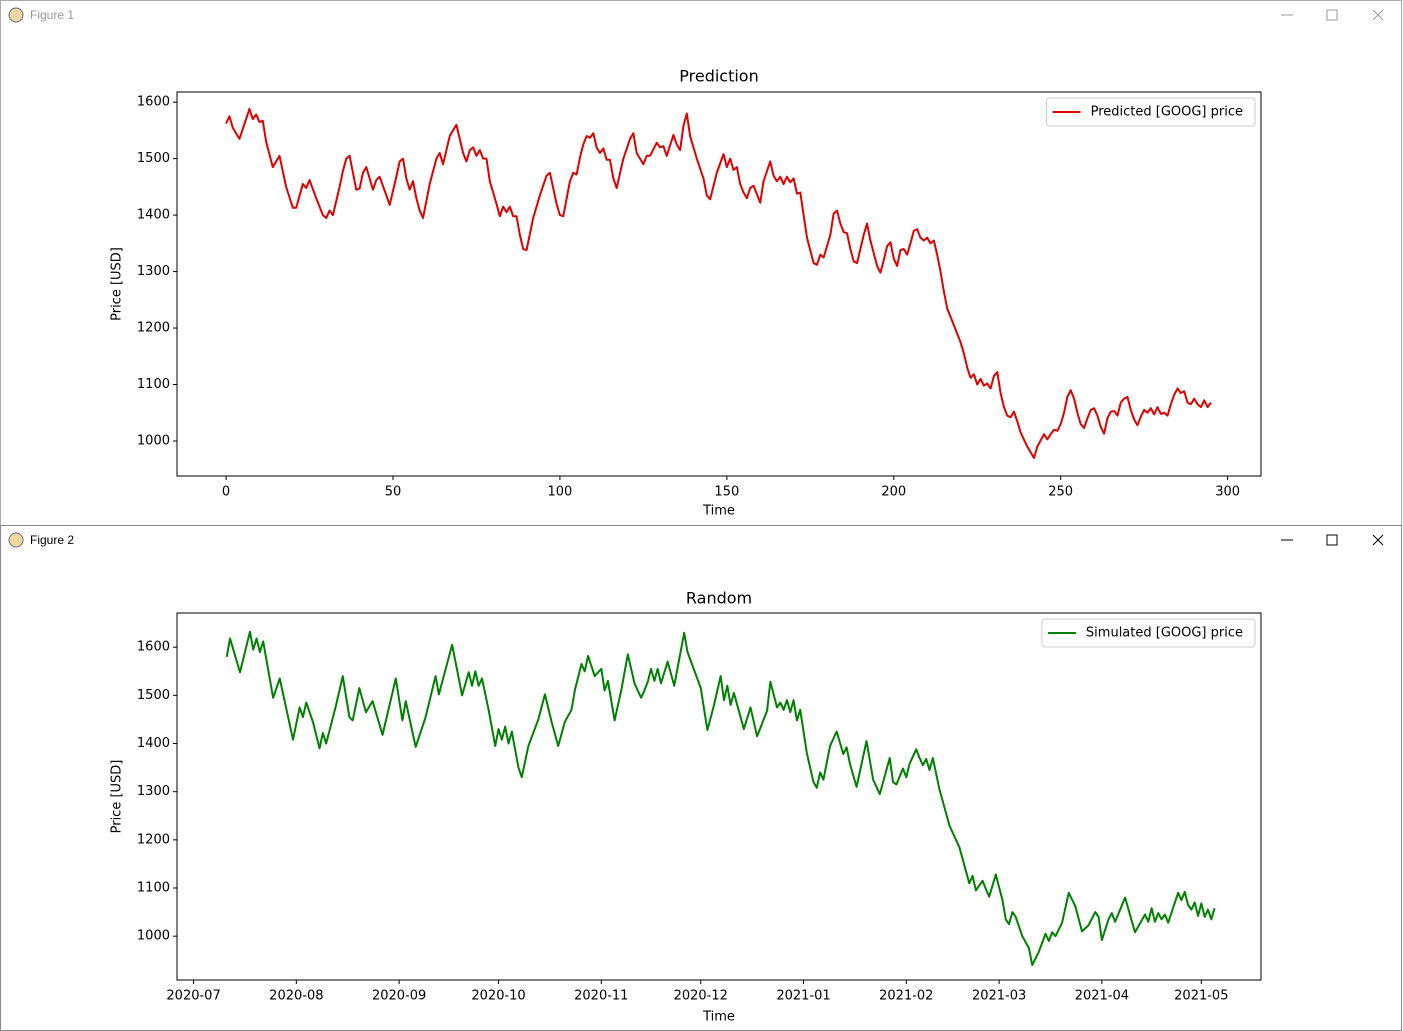  I want to click on x-tick-label: 2020-09, so click(399, 996).